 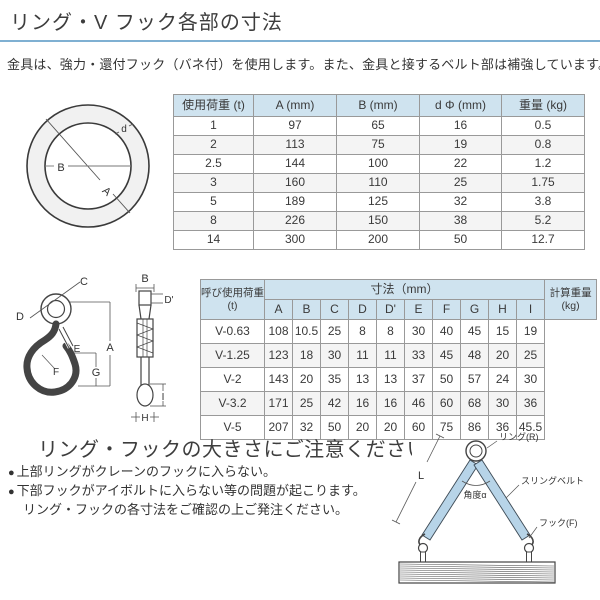 I want to click on col-header-weight: 計算重量 (kg), so click(x=571, y=299).